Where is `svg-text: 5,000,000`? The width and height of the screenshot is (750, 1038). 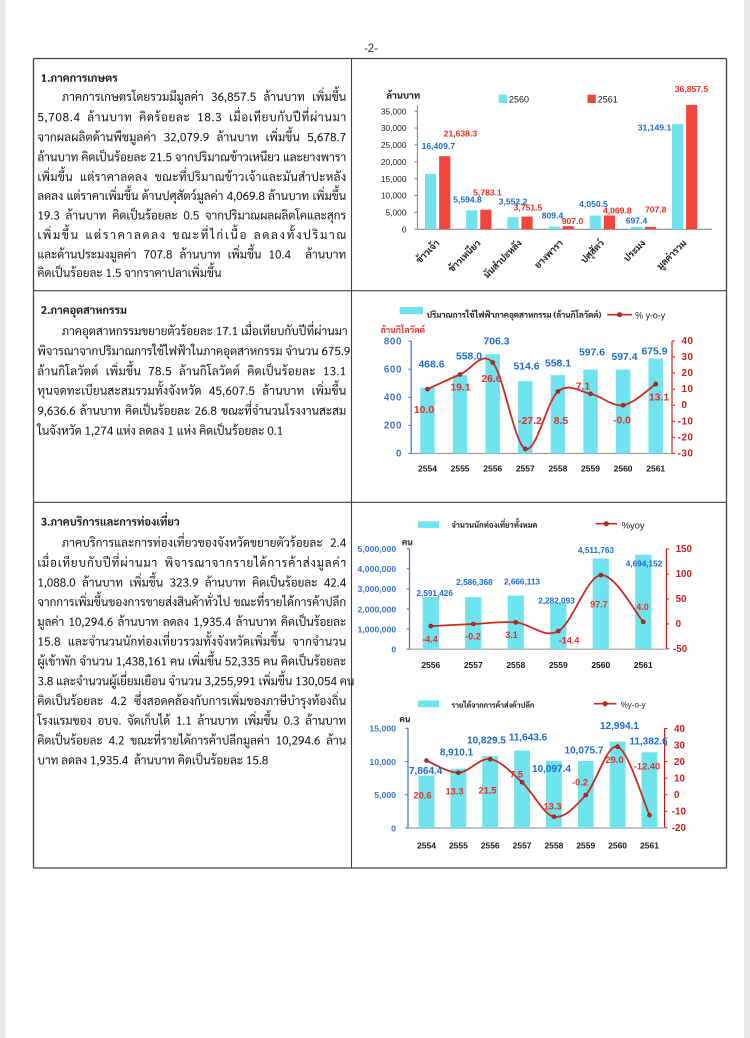
svg-text: 5,000,000 is located at coordinates (377, 549).